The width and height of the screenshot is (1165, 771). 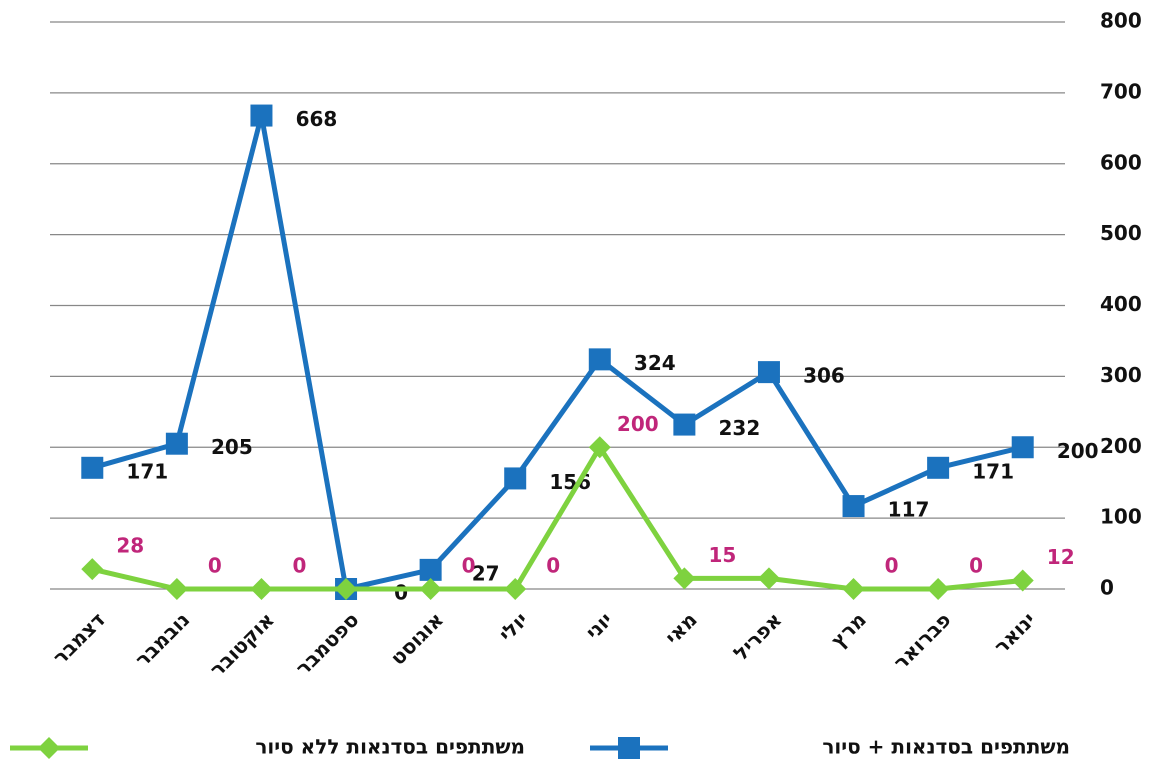 I want to click on legend-label: משתתפים בסדנאות + סיור, so click(x=946, y=747).